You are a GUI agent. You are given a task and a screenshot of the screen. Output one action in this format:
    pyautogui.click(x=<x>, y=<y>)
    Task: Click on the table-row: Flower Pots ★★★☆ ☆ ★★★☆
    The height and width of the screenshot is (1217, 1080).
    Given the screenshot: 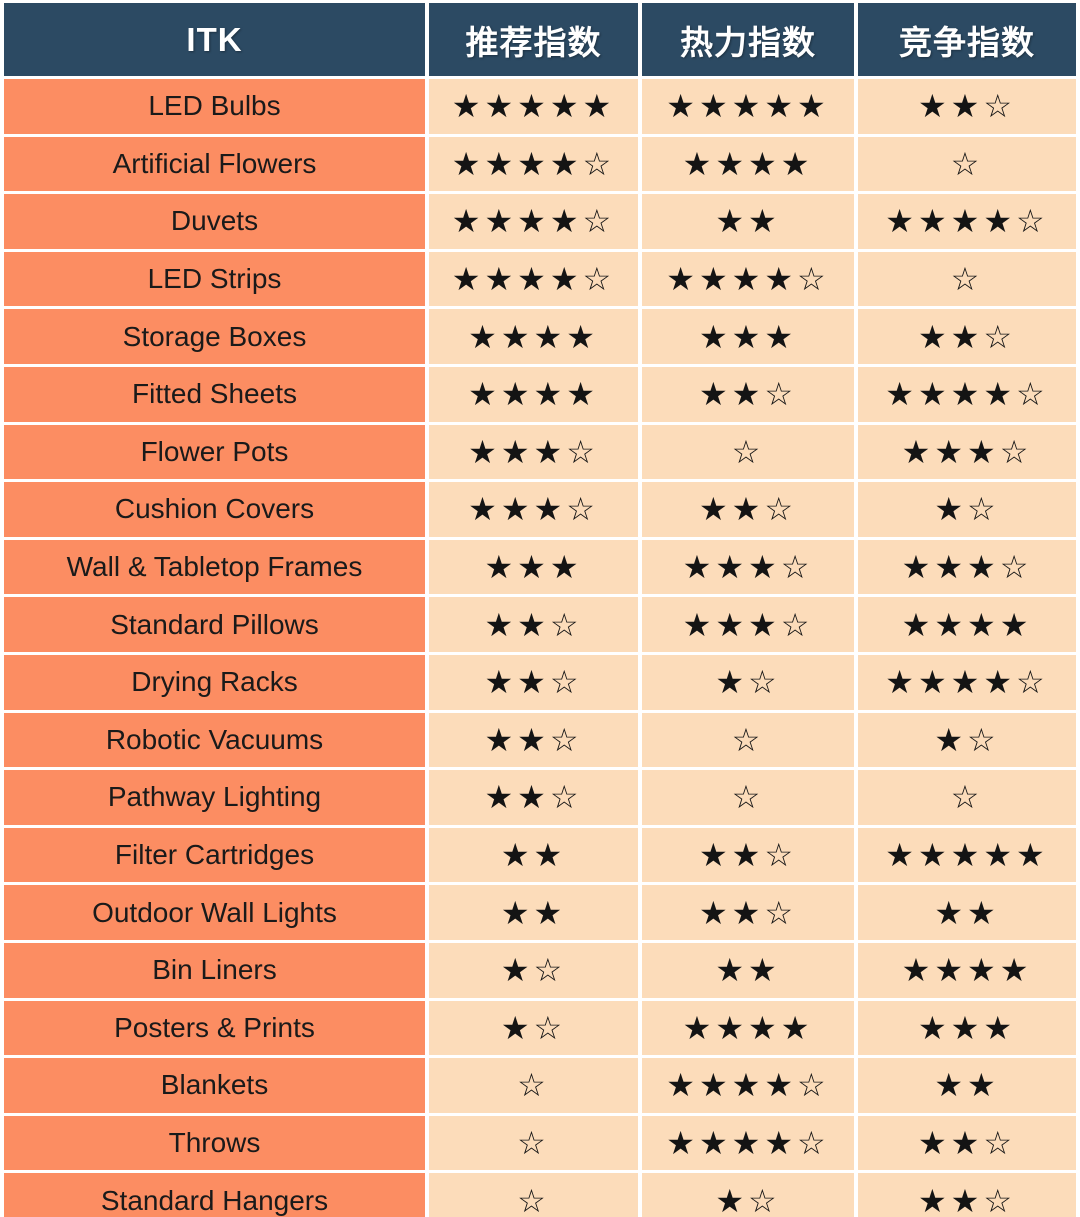 What is the action you would take?
    pyautogui.click(x=540, y=452)
    